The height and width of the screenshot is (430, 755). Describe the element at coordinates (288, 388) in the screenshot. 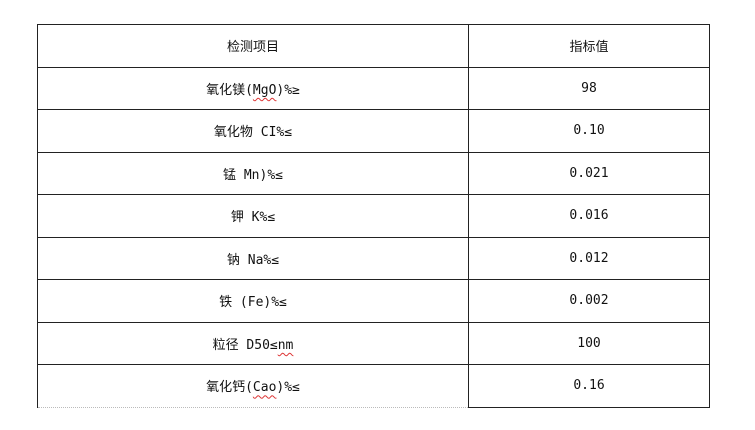

I see `item-text-suffix: )%≤` at that location.